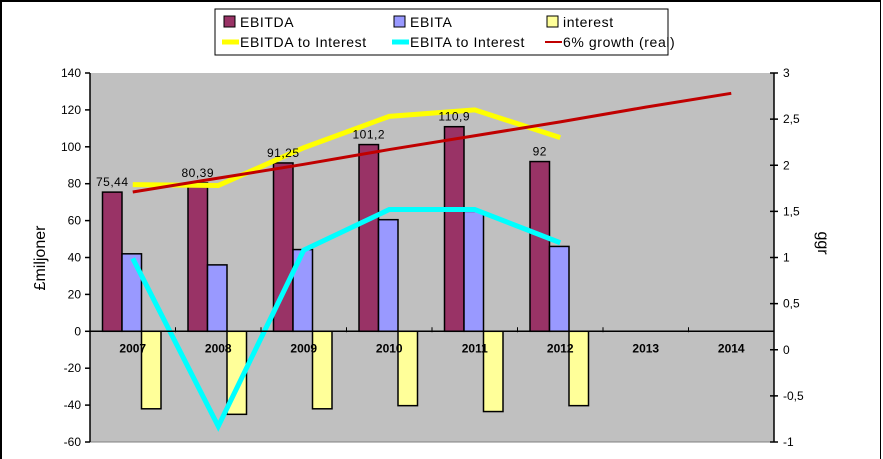 The image size is (883, 459). Describe the element at coordinates (75, 294) in the screenshot. I see `y-tick-label: 20` at that location.